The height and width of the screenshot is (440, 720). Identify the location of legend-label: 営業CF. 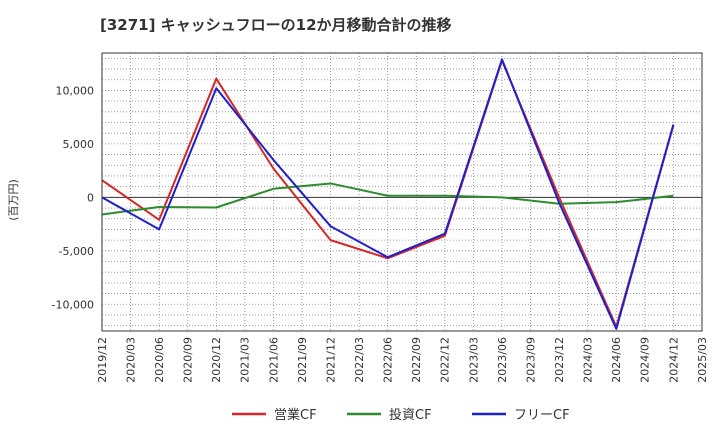
(295, 415).